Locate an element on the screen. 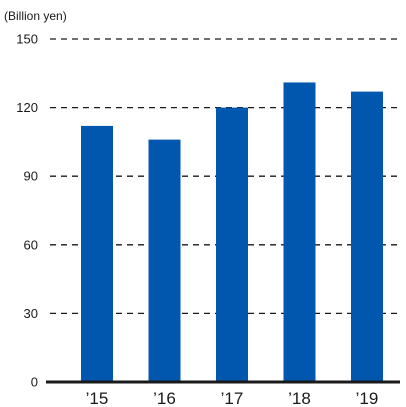  x-tick-label: ’17 is located at coordinates (232, 398).